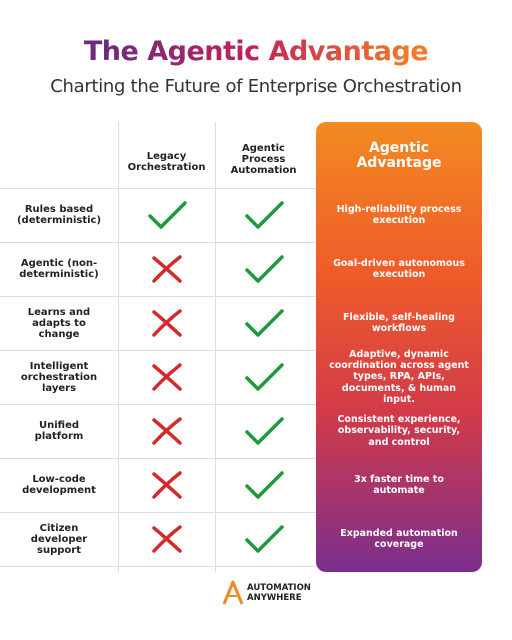  I want to click on logo-icon, so click(233, 593).